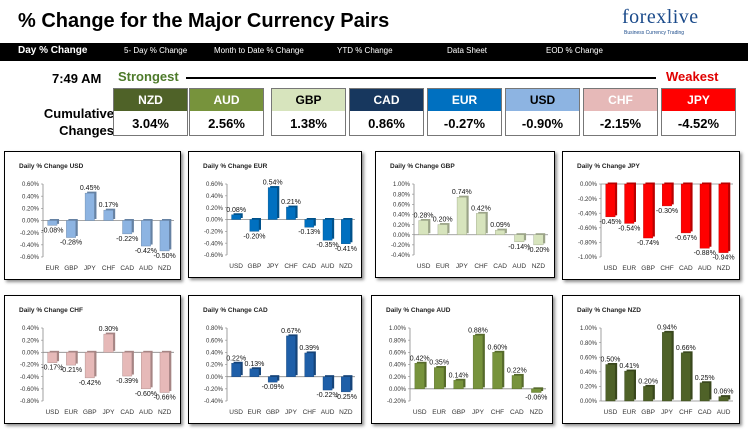 The width and height of the screenshot is (748, 435). I want to click on data-label: 0.67%, so click(291, 331).